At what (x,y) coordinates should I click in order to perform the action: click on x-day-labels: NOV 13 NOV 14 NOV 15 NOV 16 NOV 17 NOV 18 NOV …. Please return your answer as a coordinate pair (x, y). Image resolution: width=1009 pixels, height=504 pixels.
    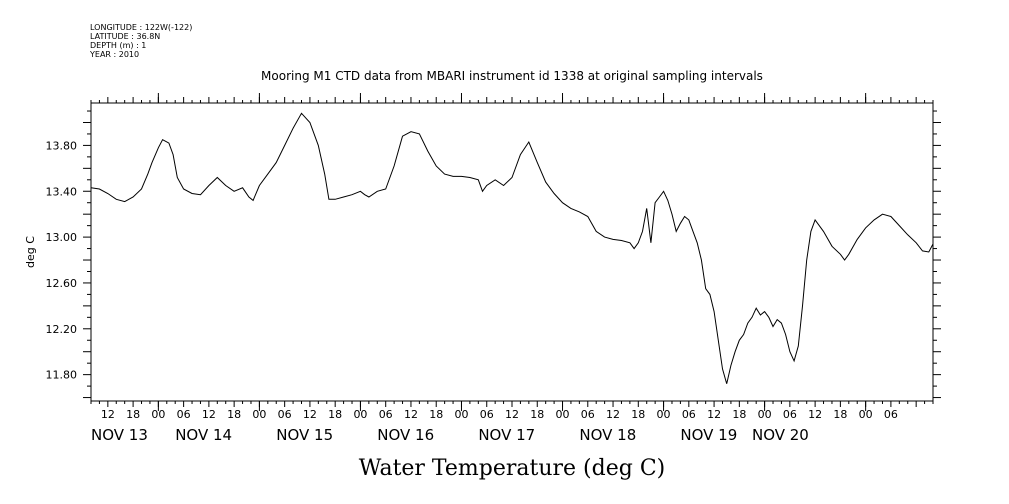
    Looking at the image, I should click on (450, 435).